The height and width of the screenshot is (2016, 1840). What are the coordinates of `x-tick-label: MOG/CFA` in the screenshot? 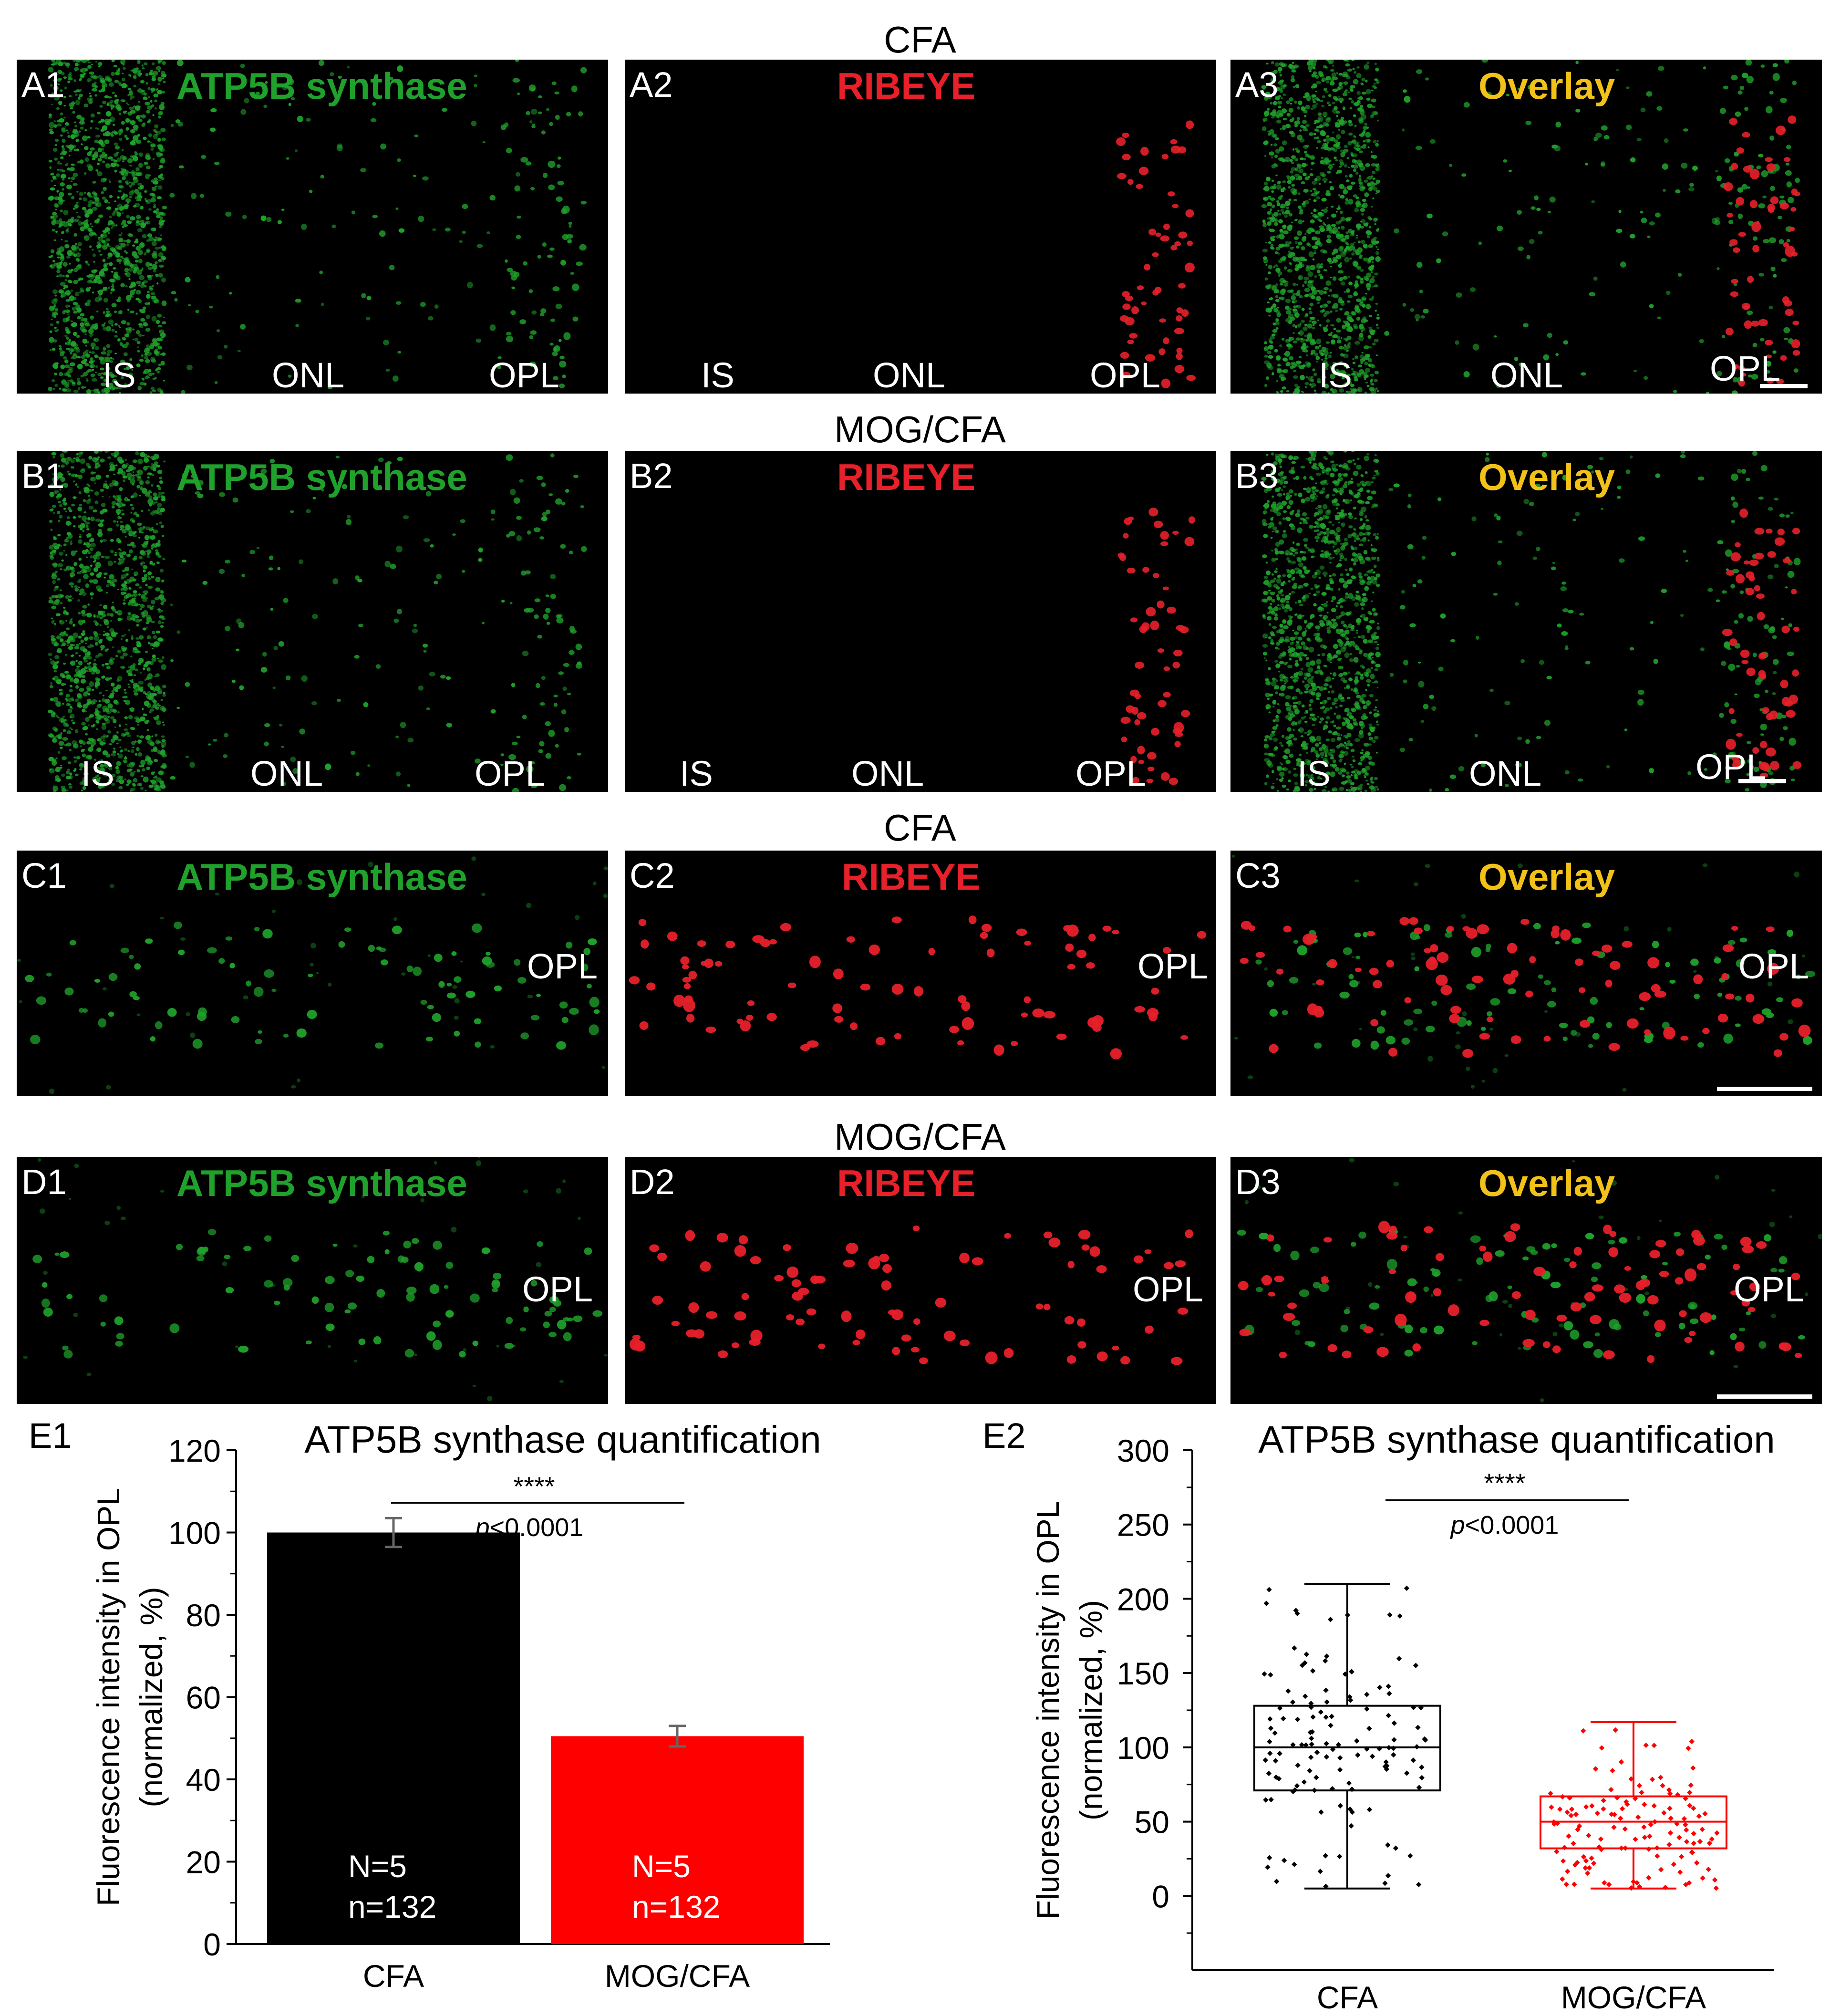 It's located at (677, 1976).